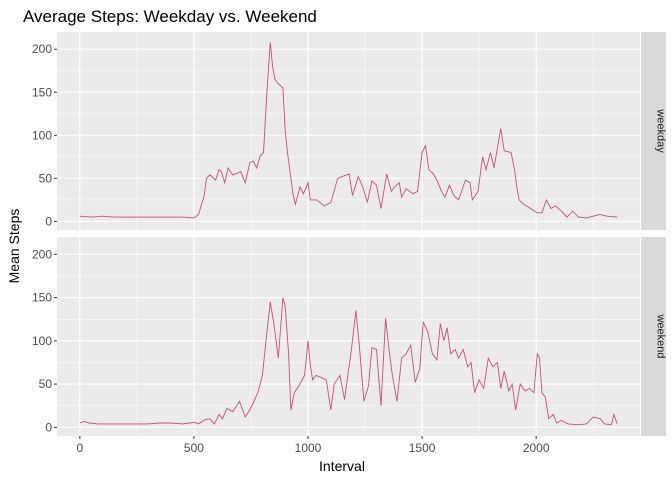 This screenshot has width=672, height=480. Describe the element at coordinates (308, 448) in the screenshot. I see `x-tick-label: 1000` at that location.